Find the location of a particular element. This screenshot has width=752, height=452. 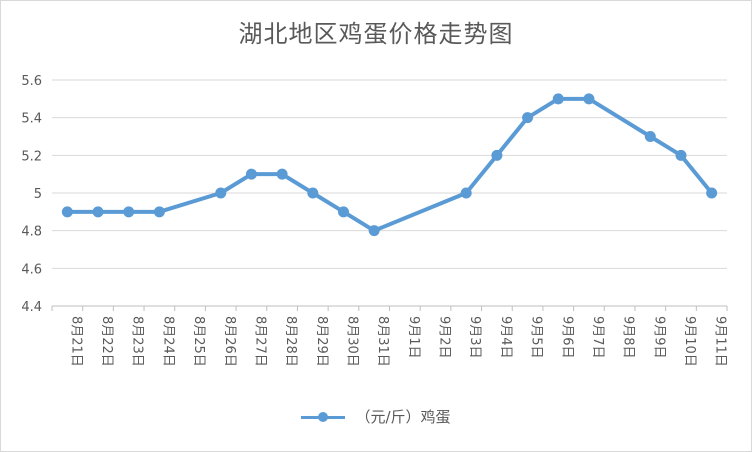

y-axis-ticks: 4.4 4.6 4.8 5 5.2 5.4 5.6 is located at coordinates (31, 194).